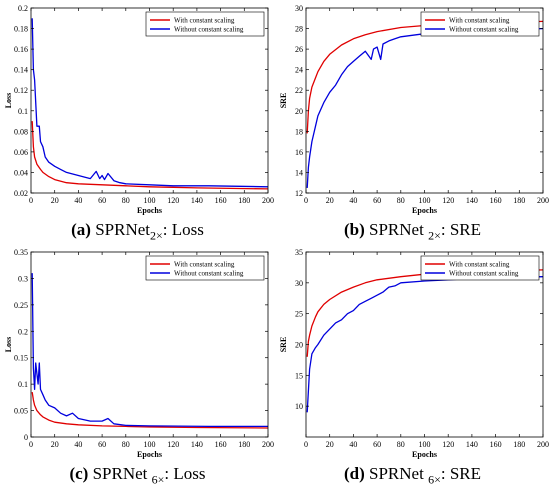  Describe the element at coordinates (21, 252) in the screenshot. I see `y-tick-label: 0.35` at that location.